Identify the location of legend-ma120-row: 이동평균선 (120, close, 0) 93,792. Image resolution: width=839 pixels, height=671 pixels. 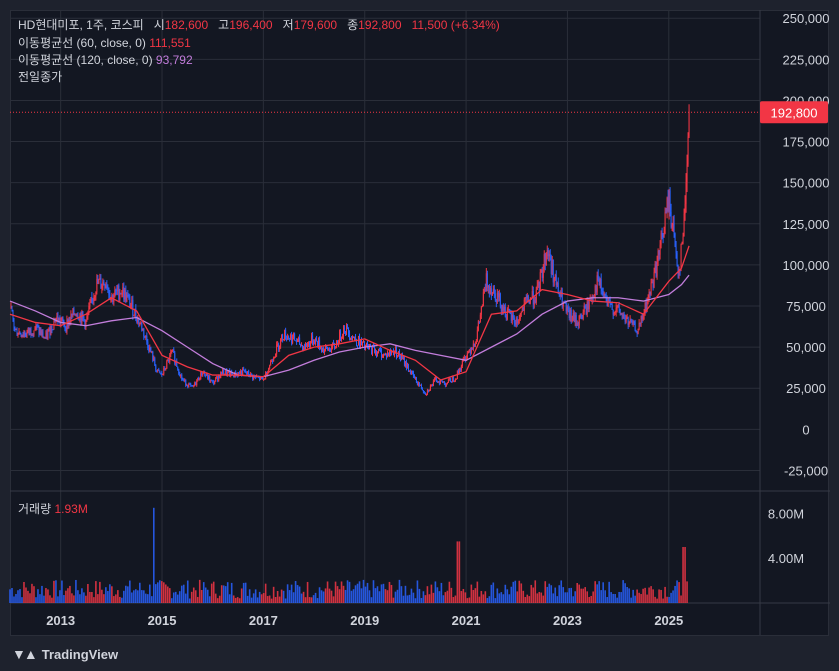
(105, 60).